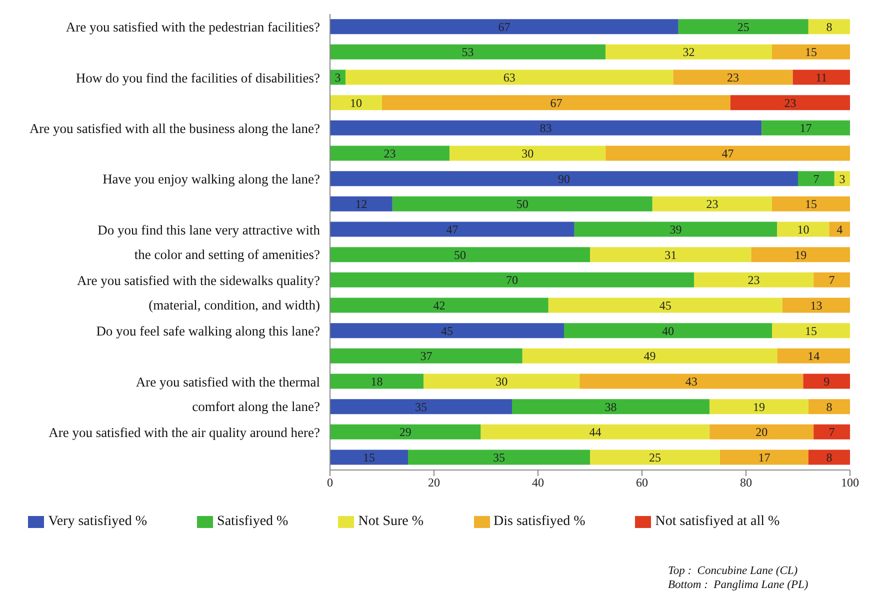 The image size is (872, 596). Describe the element at coordinates (538, 483) in the screenshot. I see `x-tick-label: 40` at that location.